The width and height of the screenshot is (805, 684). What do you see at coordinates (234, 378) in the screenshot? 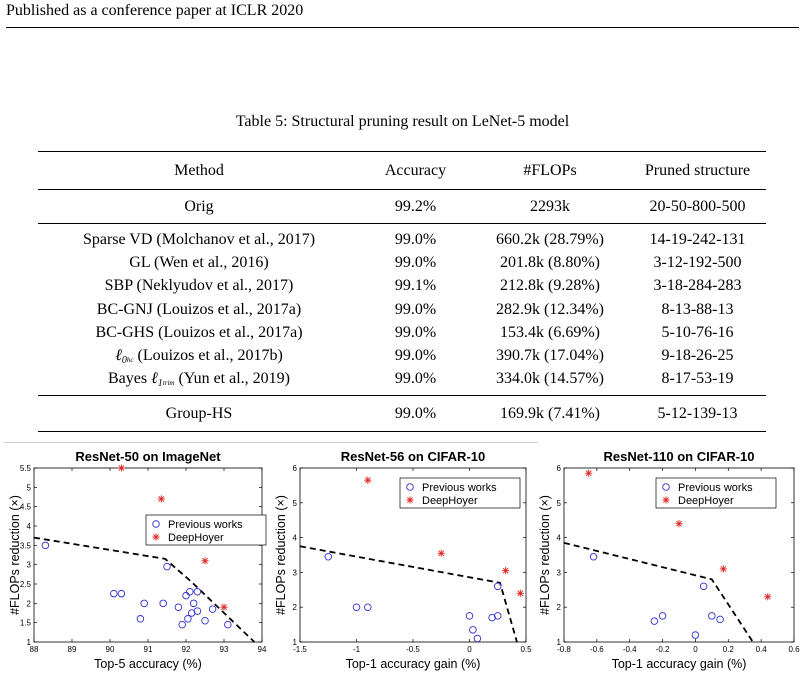
I see `method-citation: (Yun et al., 2019)` at bounding box center [234, 378].